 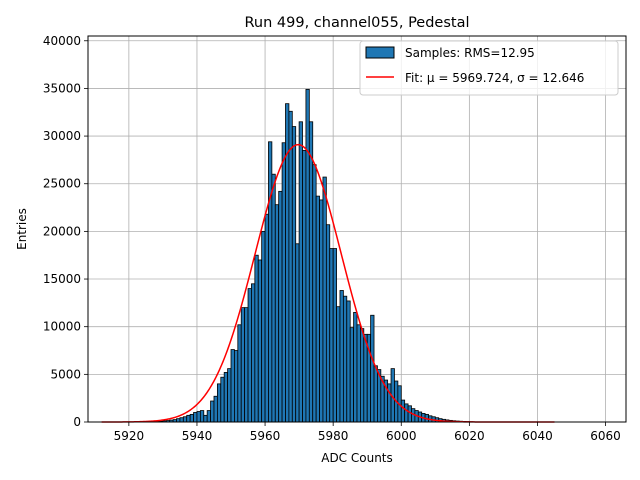 I want to click on x-tick-label: 6000, so click(x=401, y=436).